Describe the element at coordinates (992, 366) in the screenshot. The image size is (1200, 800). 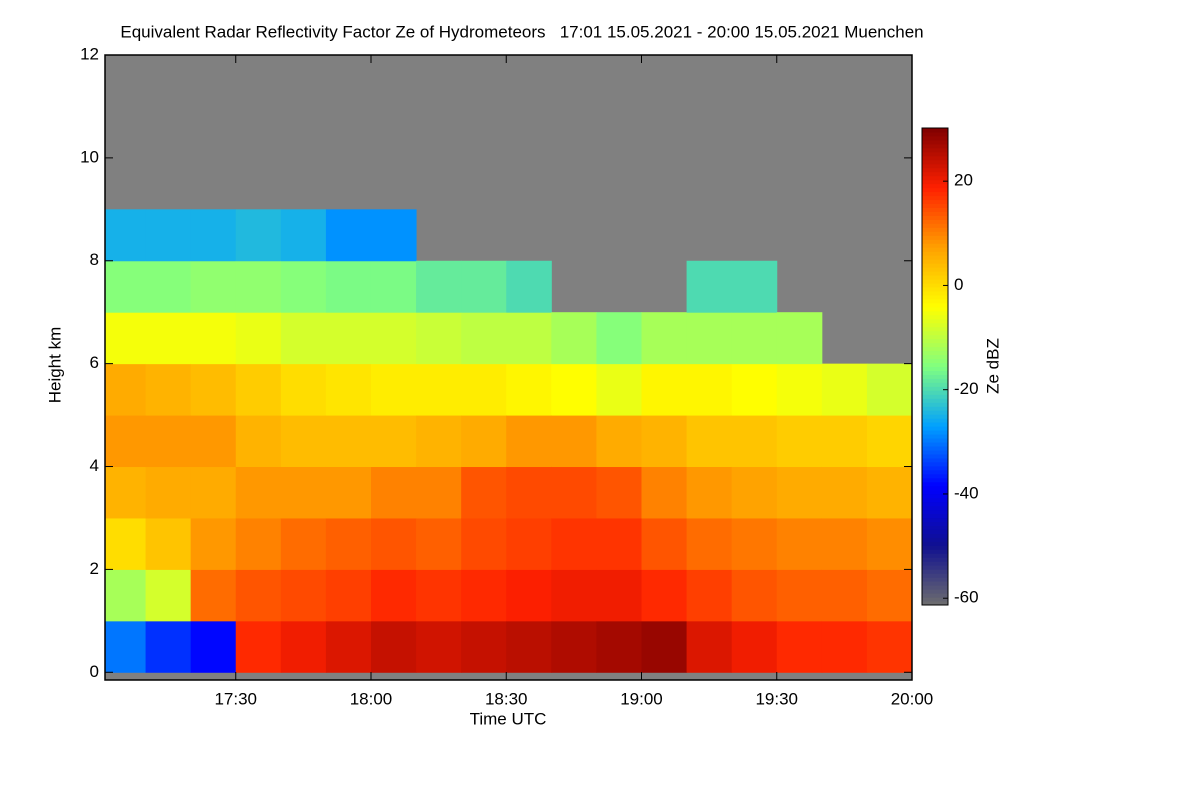
I see `colorbar-label: Ze dBZ` at that location.